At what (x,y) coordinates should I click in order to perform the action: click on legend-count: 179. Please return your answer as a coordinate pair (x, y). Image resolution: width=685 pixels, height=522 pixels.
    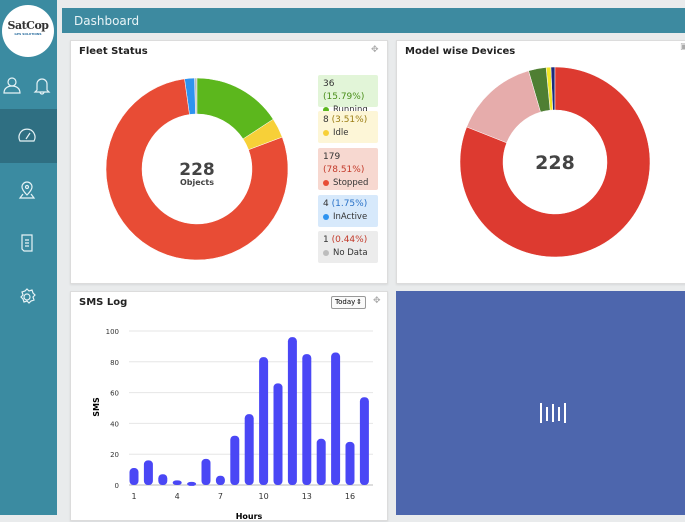
    Looking at the image, I should click on (332, 157).